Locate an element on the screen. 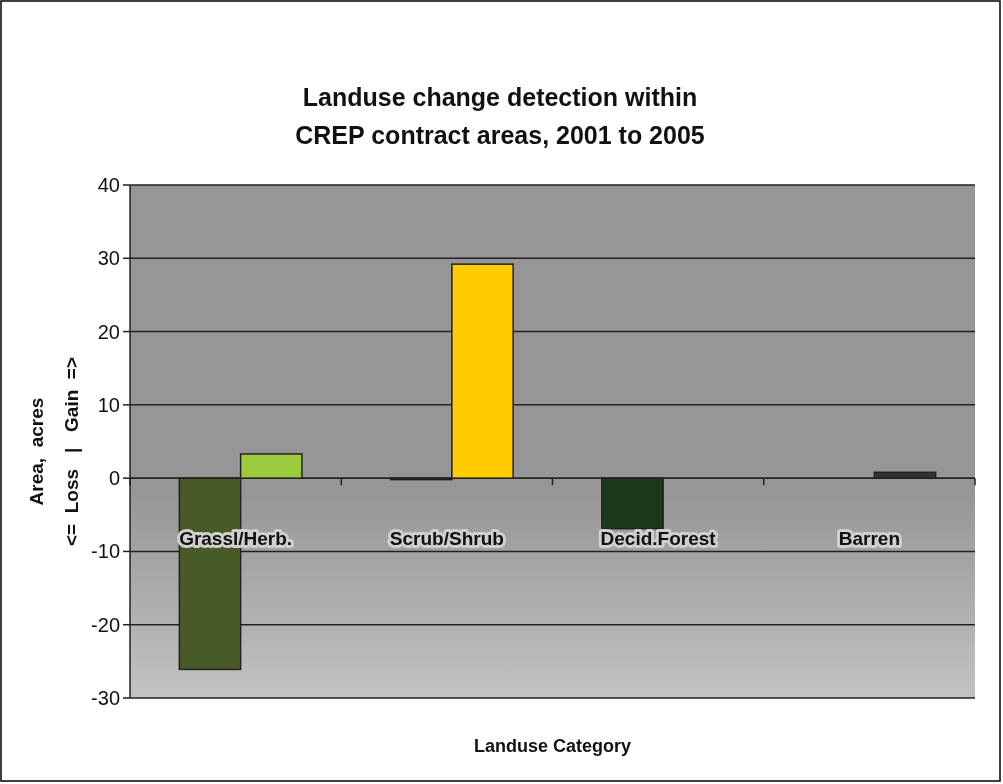 The width and height of the screenshot is (1003, 784). y-tick-label: -20 is located at coordinates (105, 624).